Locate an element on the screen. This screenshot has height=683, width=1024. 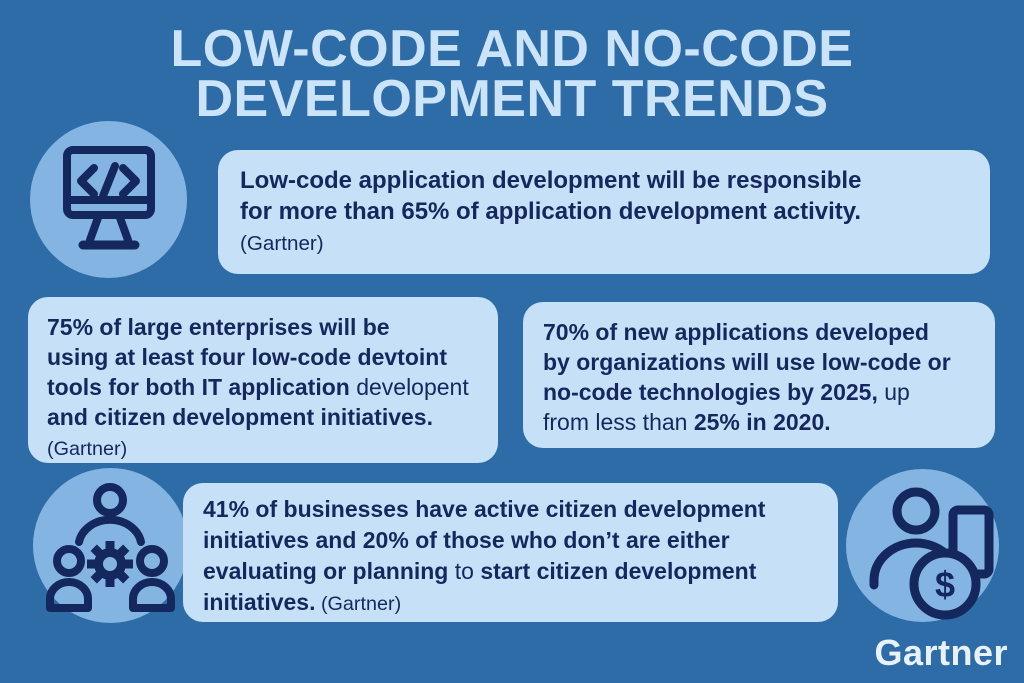
team-gear-icon is located at coordinates (110, 545).